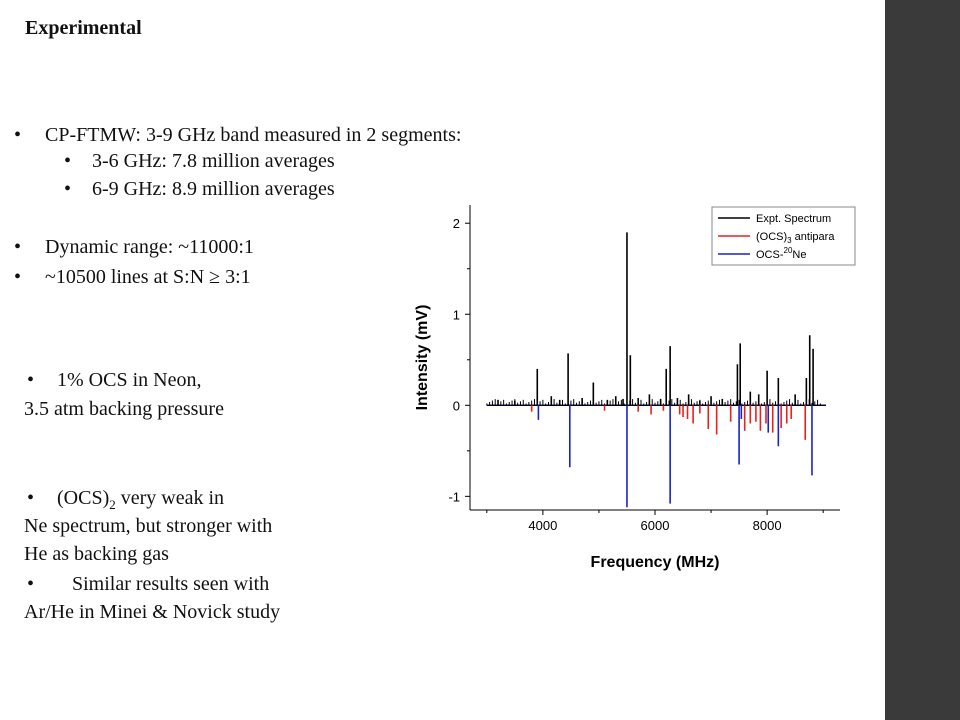  I want to click on legend-label-superscript: 20, so click(788, 250).